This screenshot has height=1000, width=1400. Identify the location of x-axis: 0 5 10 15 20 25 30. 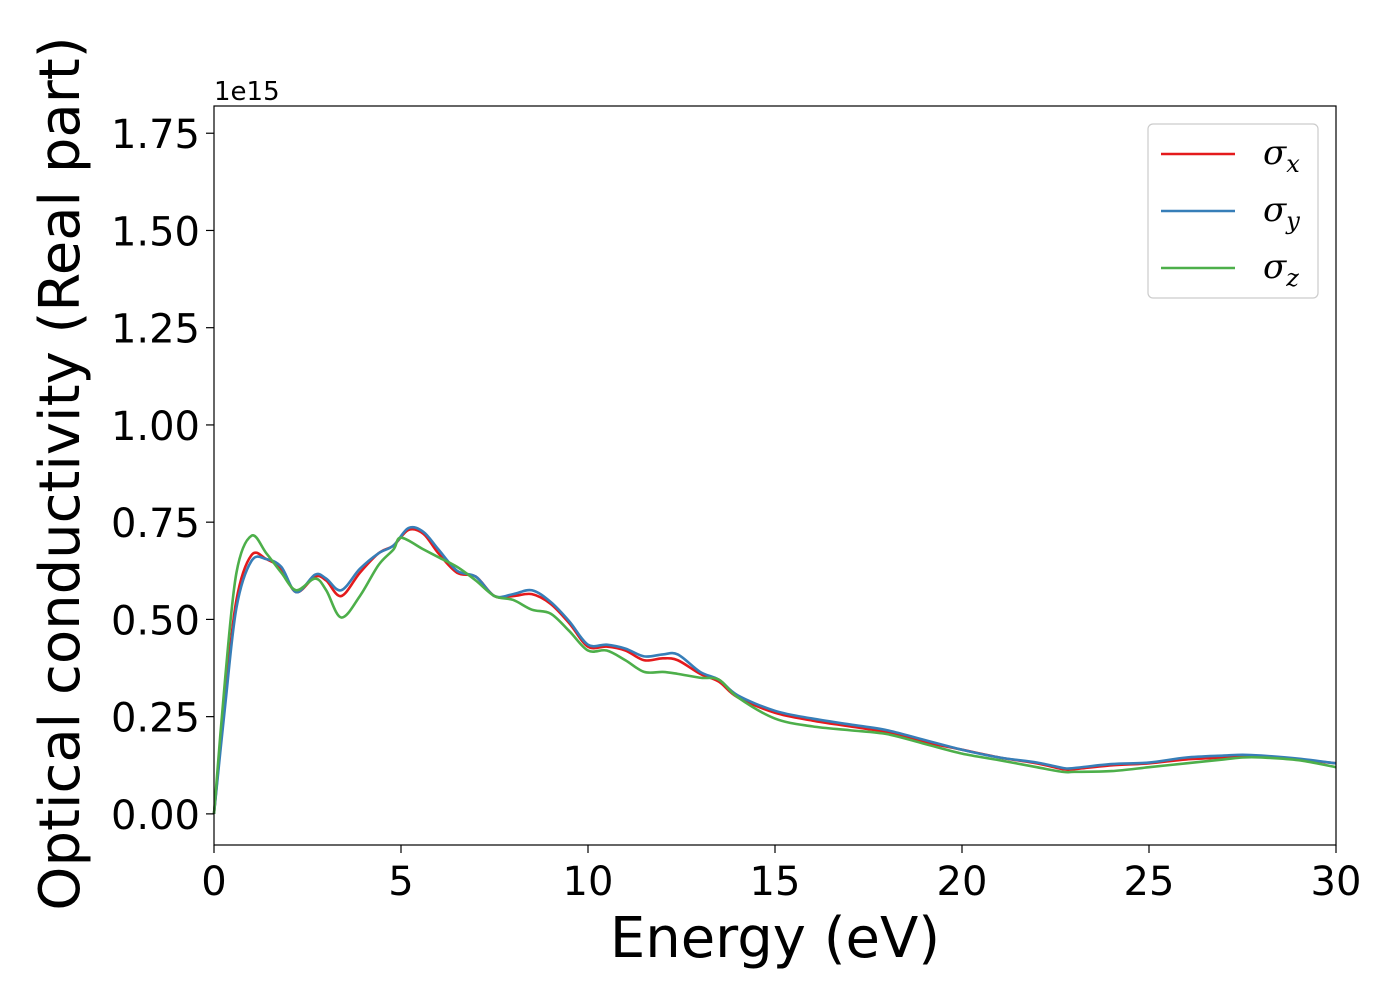
(781, 875).